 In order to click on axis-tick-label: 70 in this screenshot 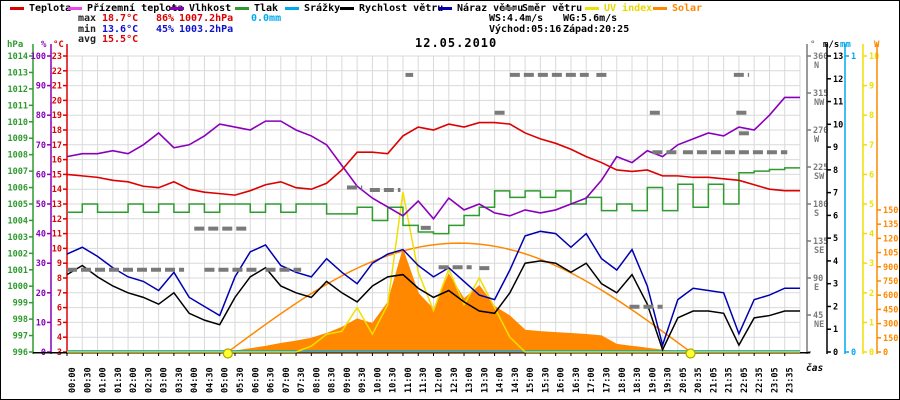, I will do `click(41, 146)`.